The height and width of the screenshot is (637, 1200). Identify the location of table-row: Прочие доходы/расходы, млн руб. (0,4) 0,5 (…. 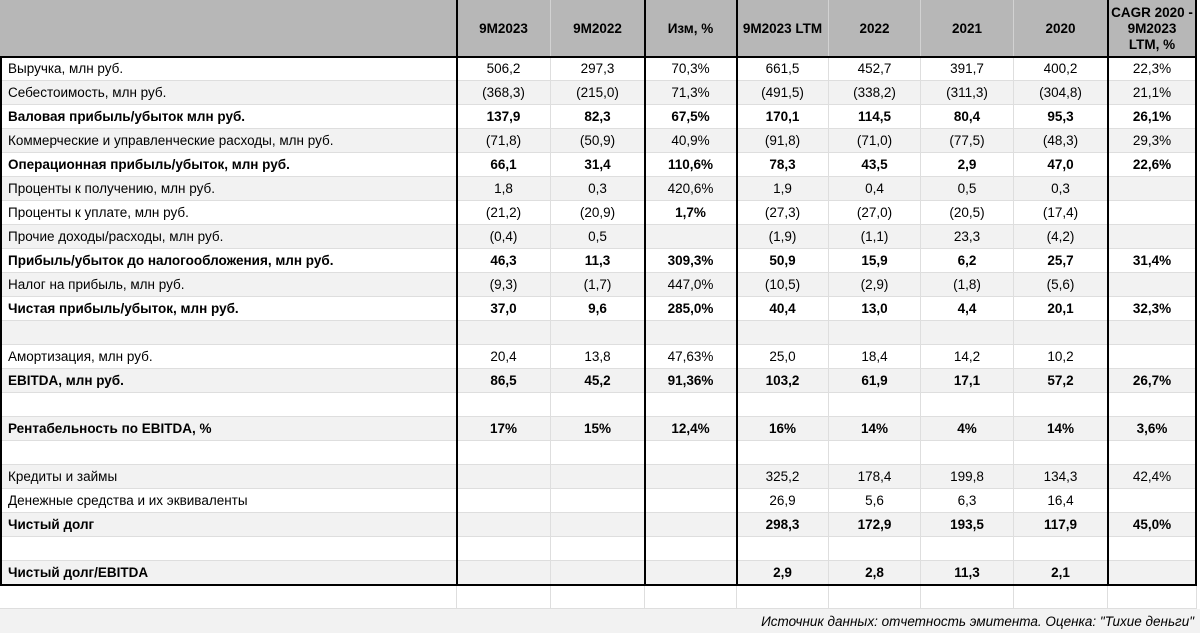
(598, 237).